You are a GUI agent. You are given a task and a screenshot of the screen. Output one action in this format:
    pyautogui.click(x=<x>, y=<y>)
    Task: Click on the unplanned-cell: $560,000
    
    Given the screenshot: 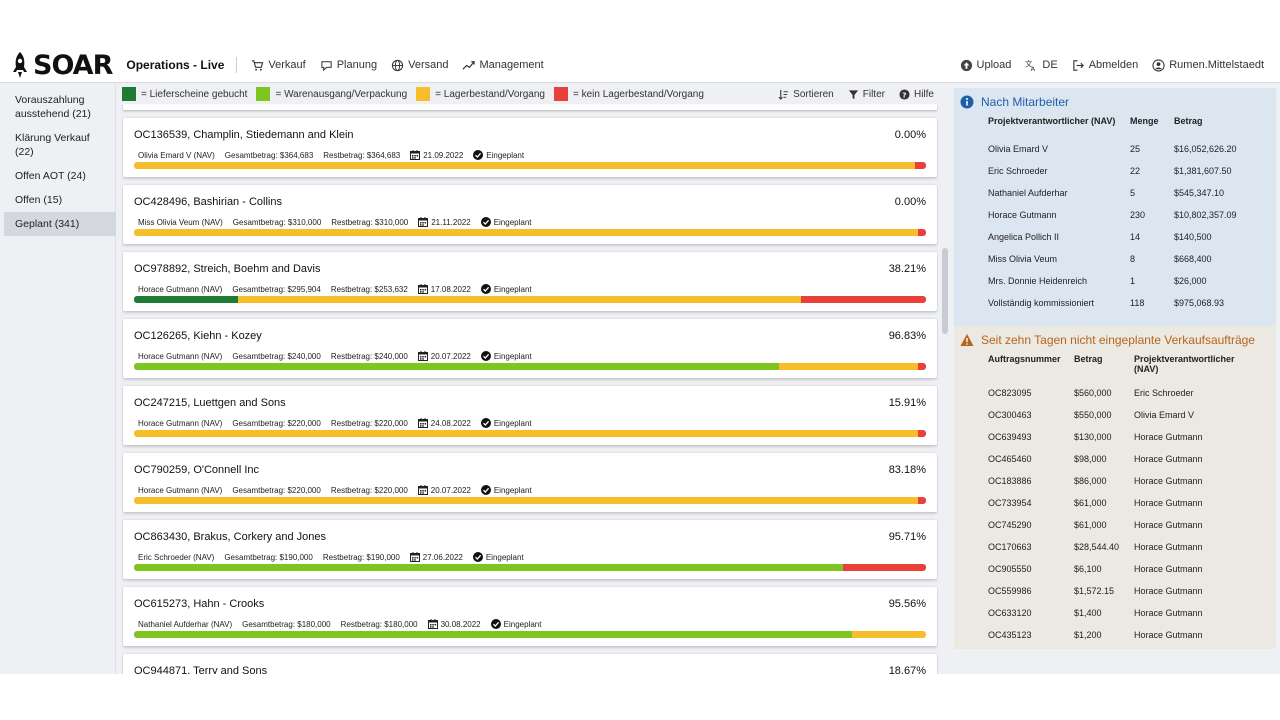 What is the action you would take?
    pyautogui.click(x=1093, y=393)
    